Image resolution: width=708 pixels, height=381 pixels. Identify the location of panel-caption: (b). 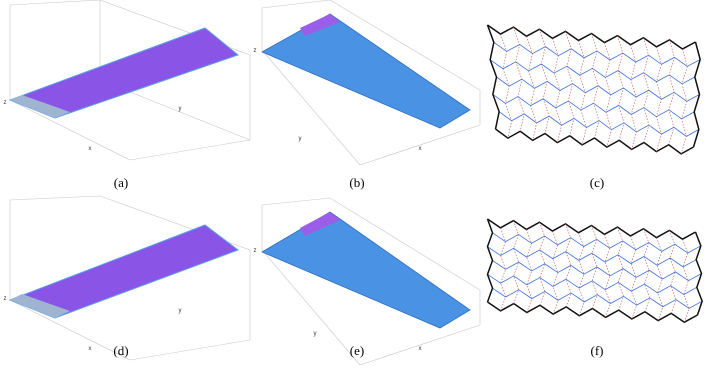
(356, 182).